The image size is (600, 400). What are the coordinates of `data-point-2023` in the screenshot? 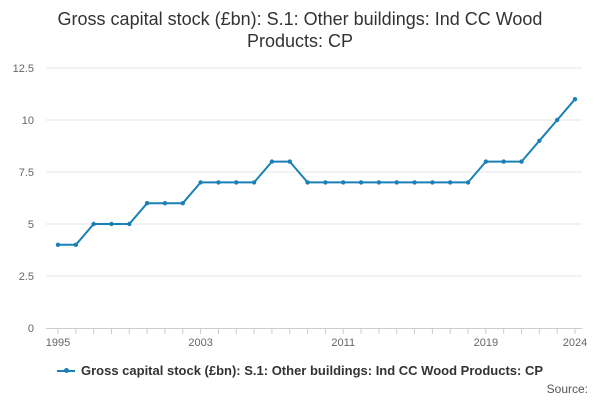 It's located at (557, 120).